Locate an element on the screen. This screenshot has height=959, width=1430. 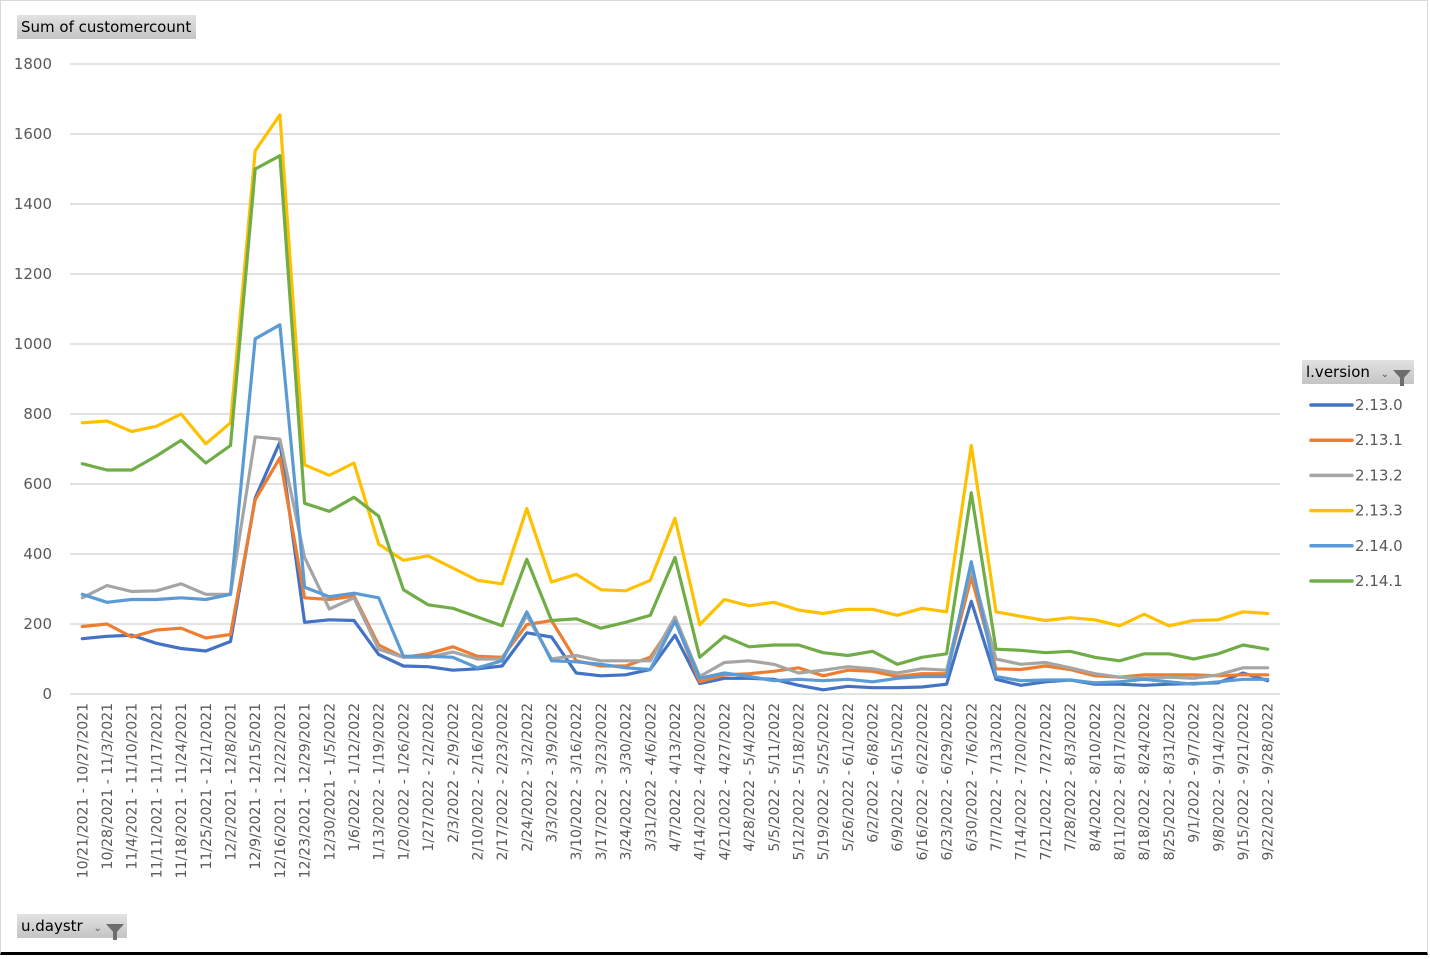
legend-item-2.13.0: 2.13.0 is located at coordinates (1356, 405).